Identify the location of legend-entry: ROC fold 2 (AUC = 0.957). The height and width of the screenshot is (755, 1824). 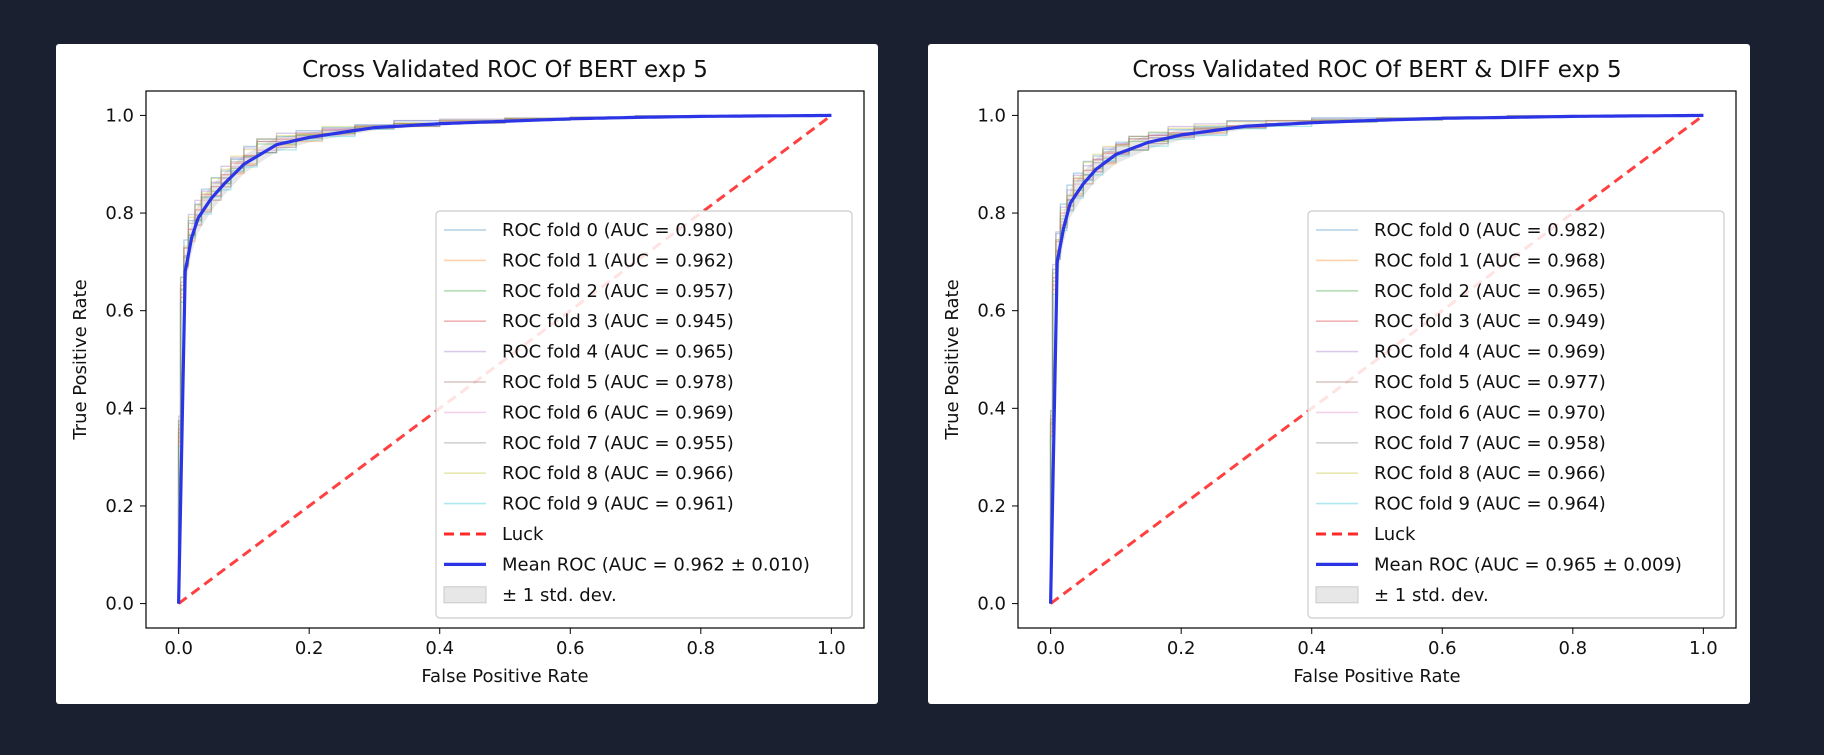
(618, 291).